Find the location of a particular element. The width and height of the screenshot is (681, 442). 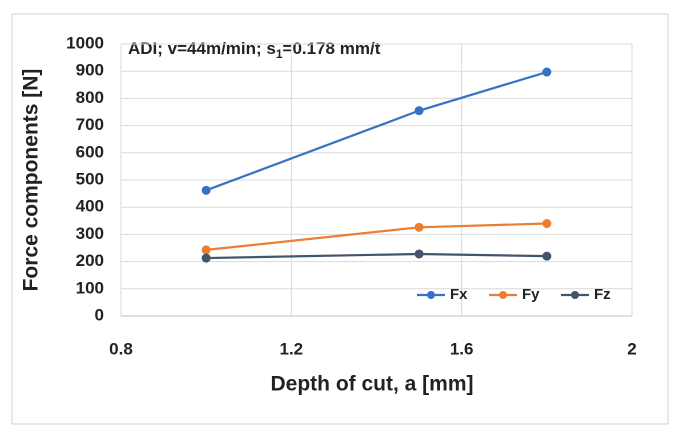

y-tick-label: 100 is located at coordinates (90, 287).